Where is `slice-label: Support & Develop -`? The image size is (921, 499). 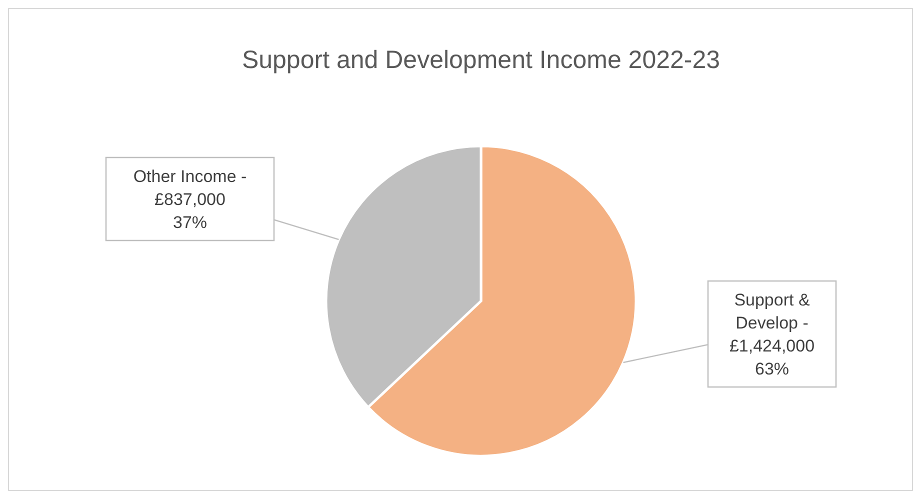 slice-label: Support & Develop - is located at coordinates (772, 311).